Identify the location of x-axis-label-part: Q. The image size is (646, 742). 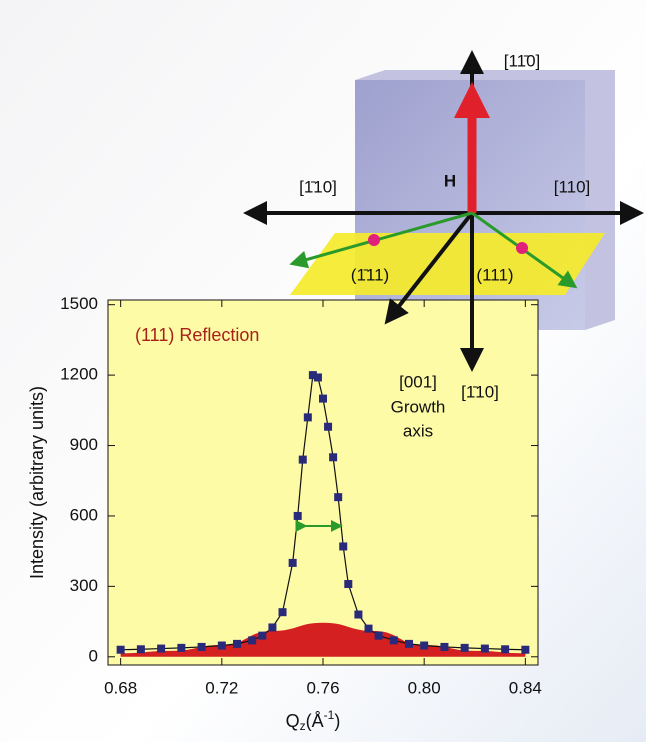
(293, 721).